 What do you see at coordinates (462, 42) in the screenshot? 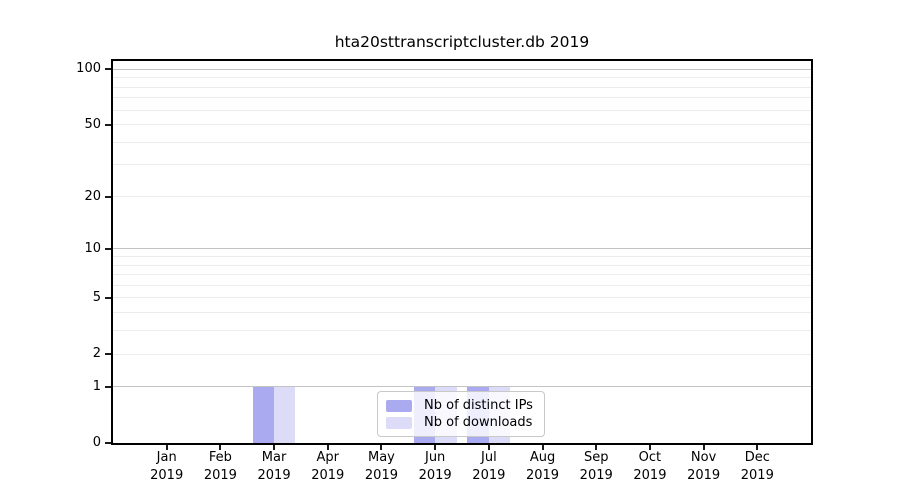
I see `chart-title: hta20sttranscriptcluster.db 2019` at bounding box center [462, 42].